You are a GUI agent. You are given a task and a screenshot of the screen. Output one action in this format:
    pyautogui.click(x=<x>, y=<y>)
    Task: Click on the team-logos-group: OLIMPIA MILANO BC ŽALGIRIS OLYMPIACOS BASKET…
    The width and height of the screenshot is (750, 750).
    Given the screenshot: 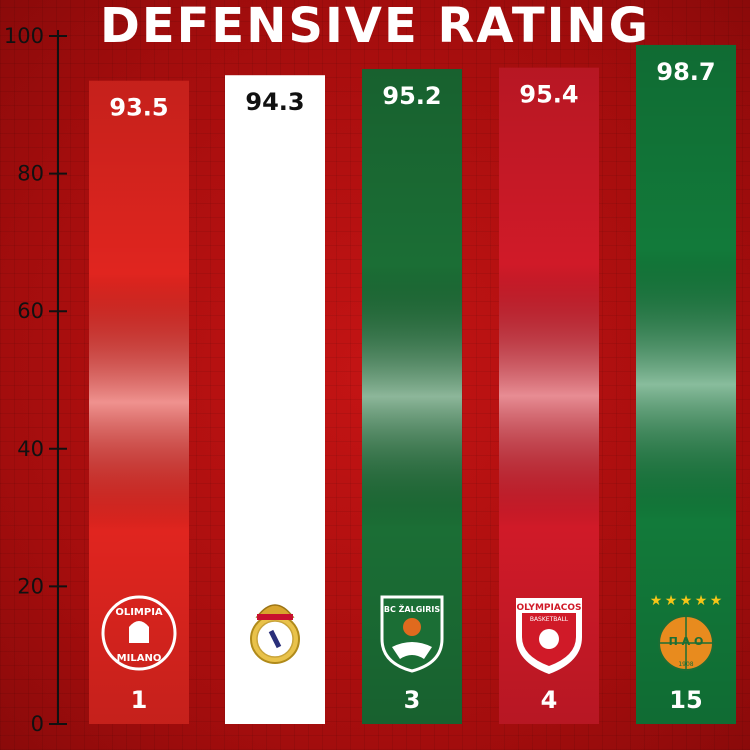 What is the action you would take?
    pyautogui.click(x=412, y=634)
    